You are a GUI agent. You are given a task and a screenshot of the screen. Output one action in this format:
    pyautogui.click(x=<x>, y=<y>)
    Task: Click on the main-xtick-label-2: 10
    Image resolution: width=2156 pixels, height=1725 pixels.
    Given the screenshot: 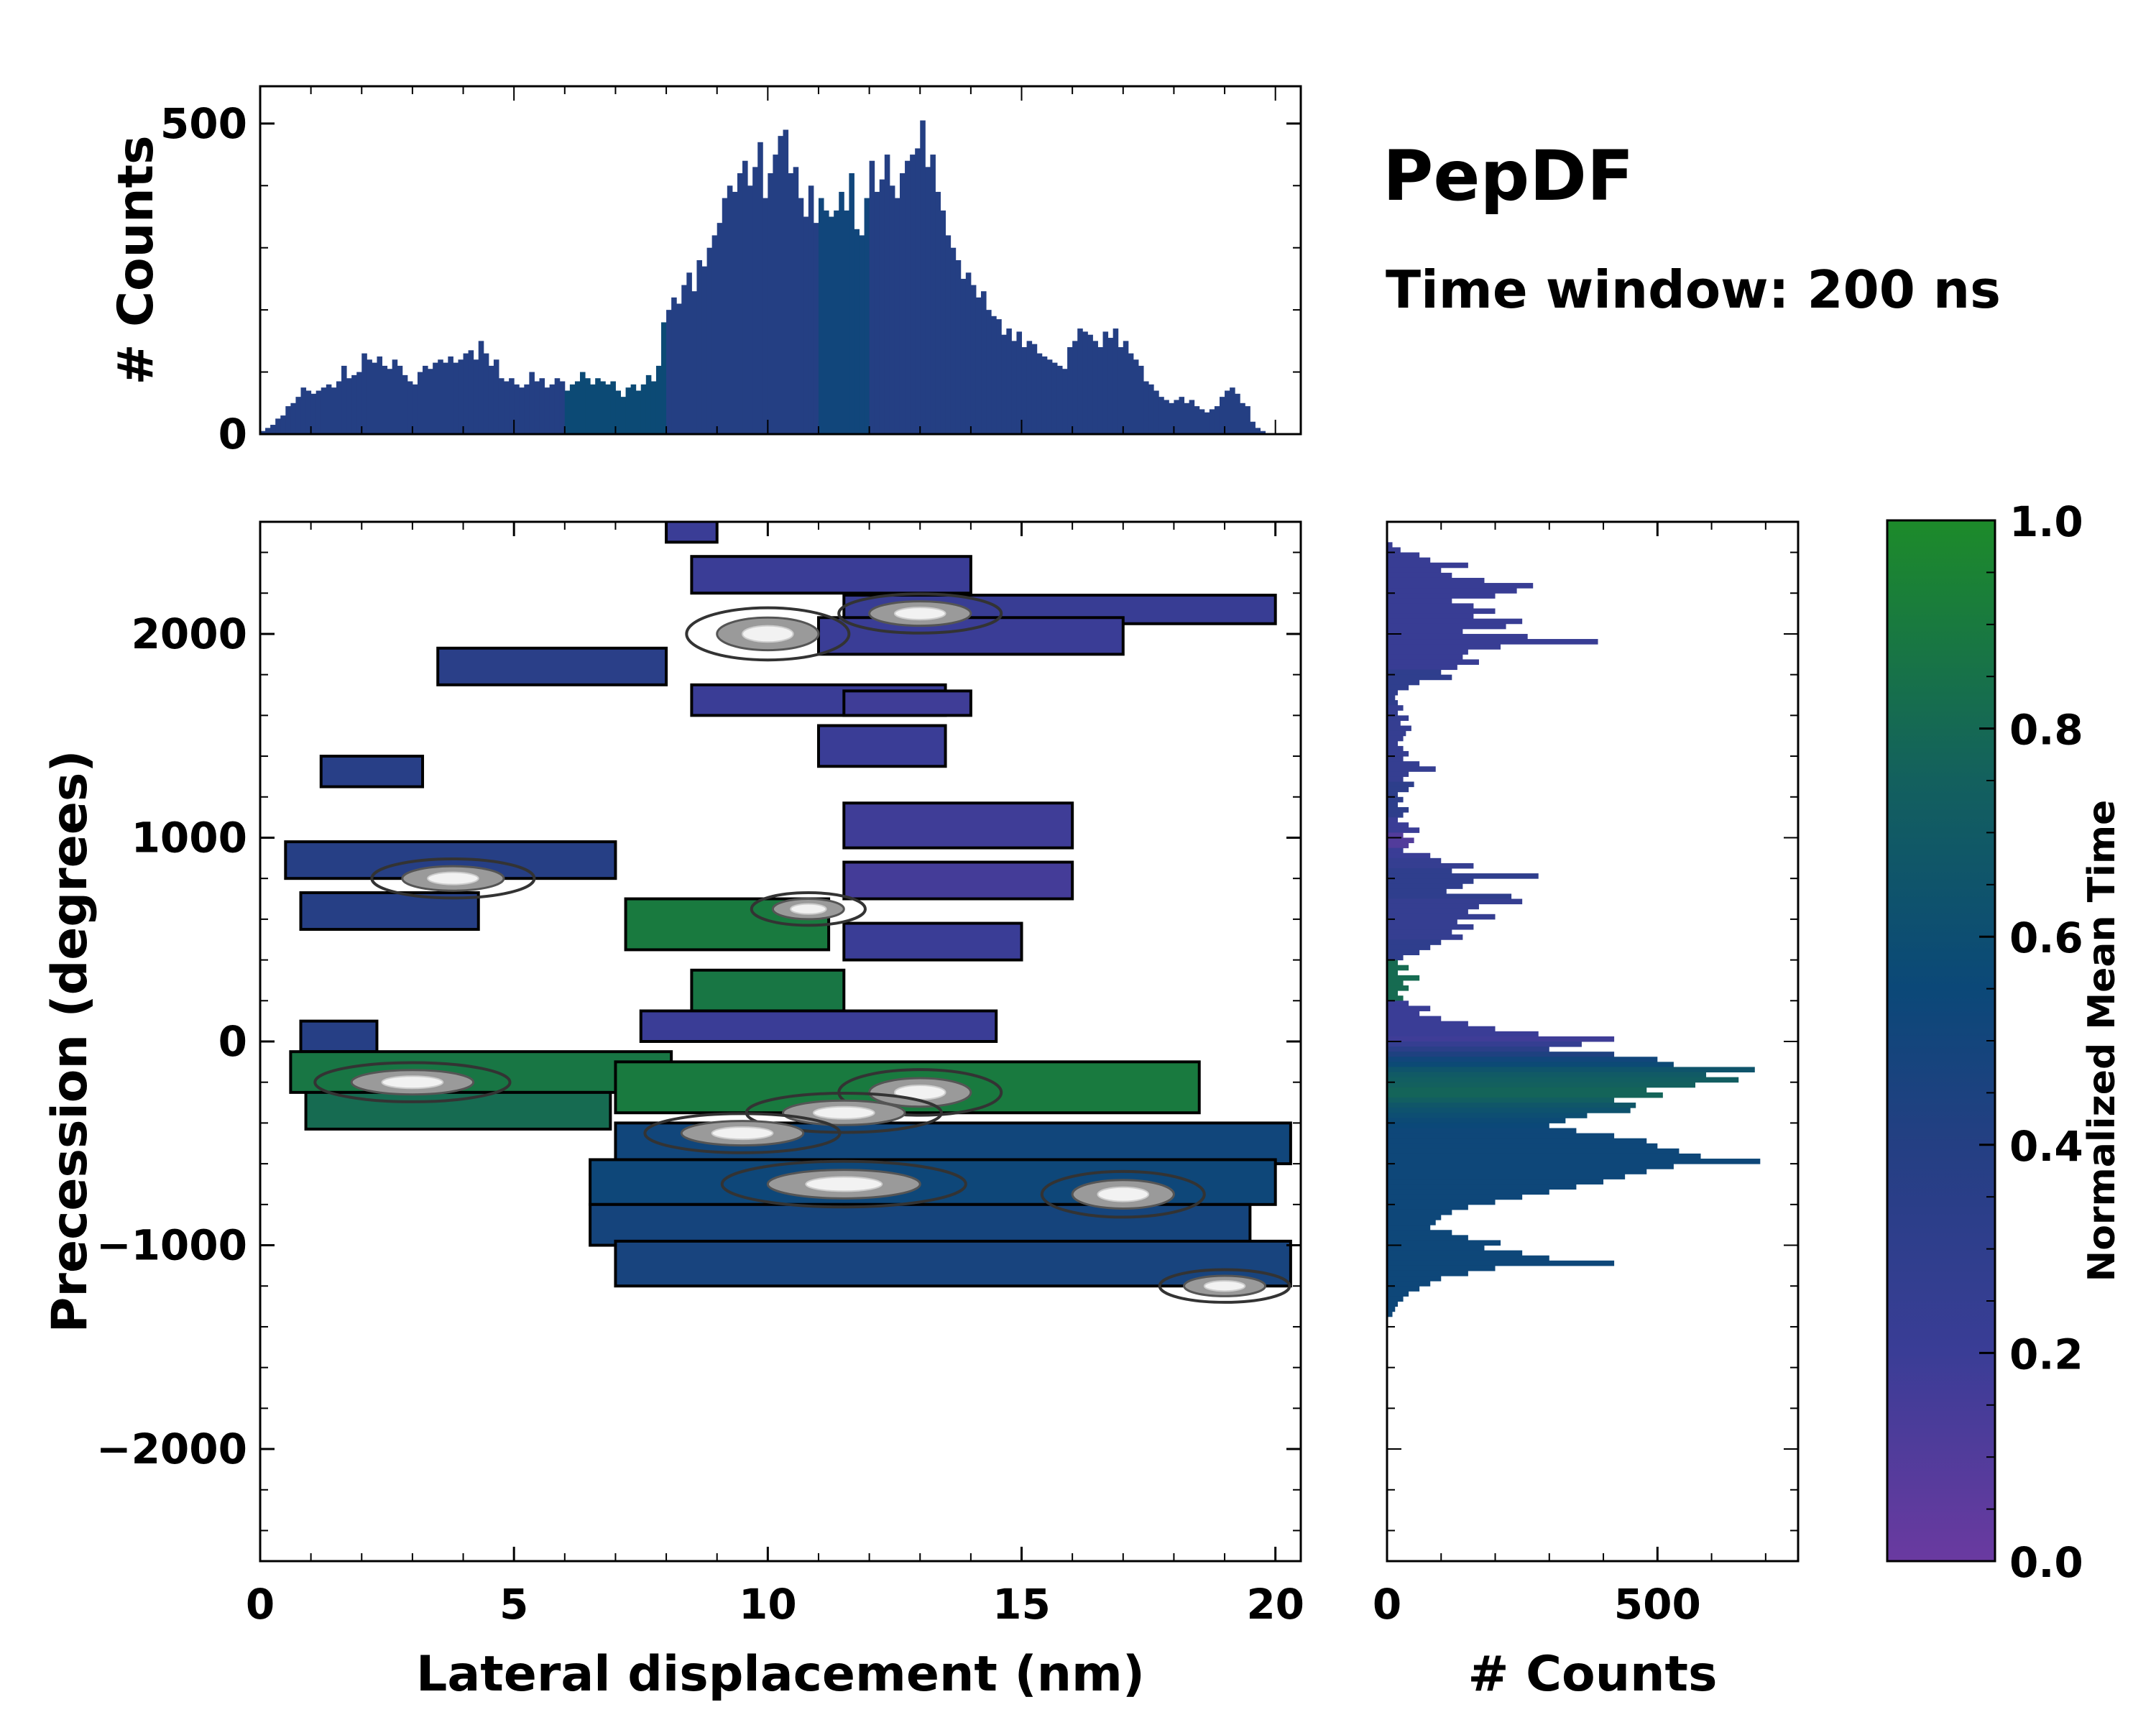 What is the action you would take?
    pyautogui.click(x=768, y=1604)
    